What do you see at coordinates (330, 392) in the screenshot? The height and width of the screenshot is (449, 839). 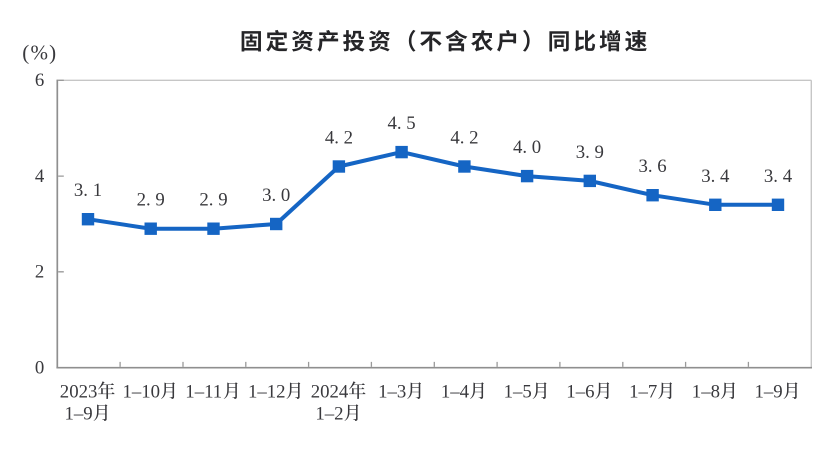 I see `svg-text: 2024` at bounding box center [330, 392].